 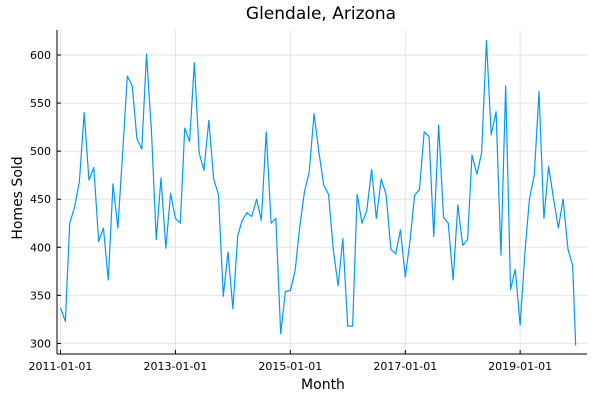 I want to click on y-tick-label: 350, so click(x=40, y=295).